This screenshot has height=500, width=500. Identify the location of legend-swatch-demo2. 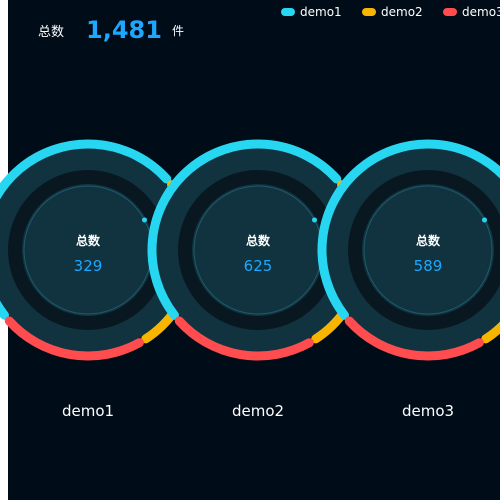
(369, 12).